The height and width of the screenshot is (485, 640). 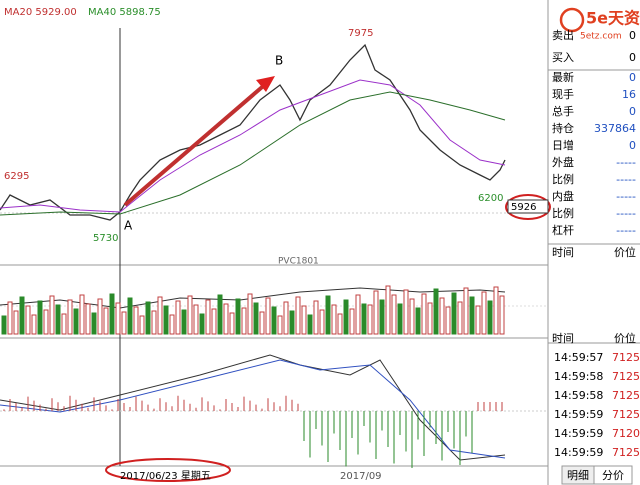 I want to click on tick-price: 7120, so click(x=626, y=433).